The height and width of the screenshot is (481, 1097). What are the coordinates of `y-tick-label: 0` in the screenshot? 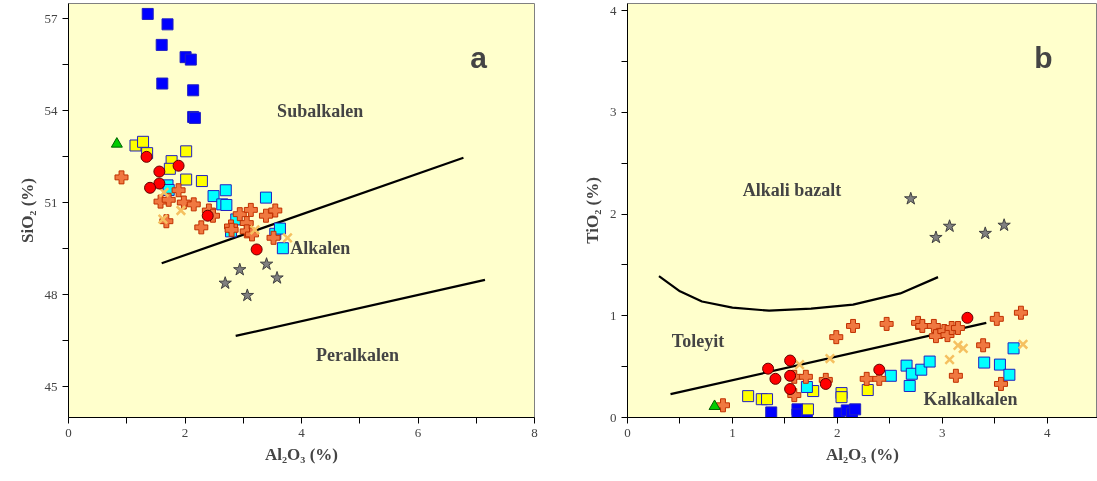 It's located at (613, 417).